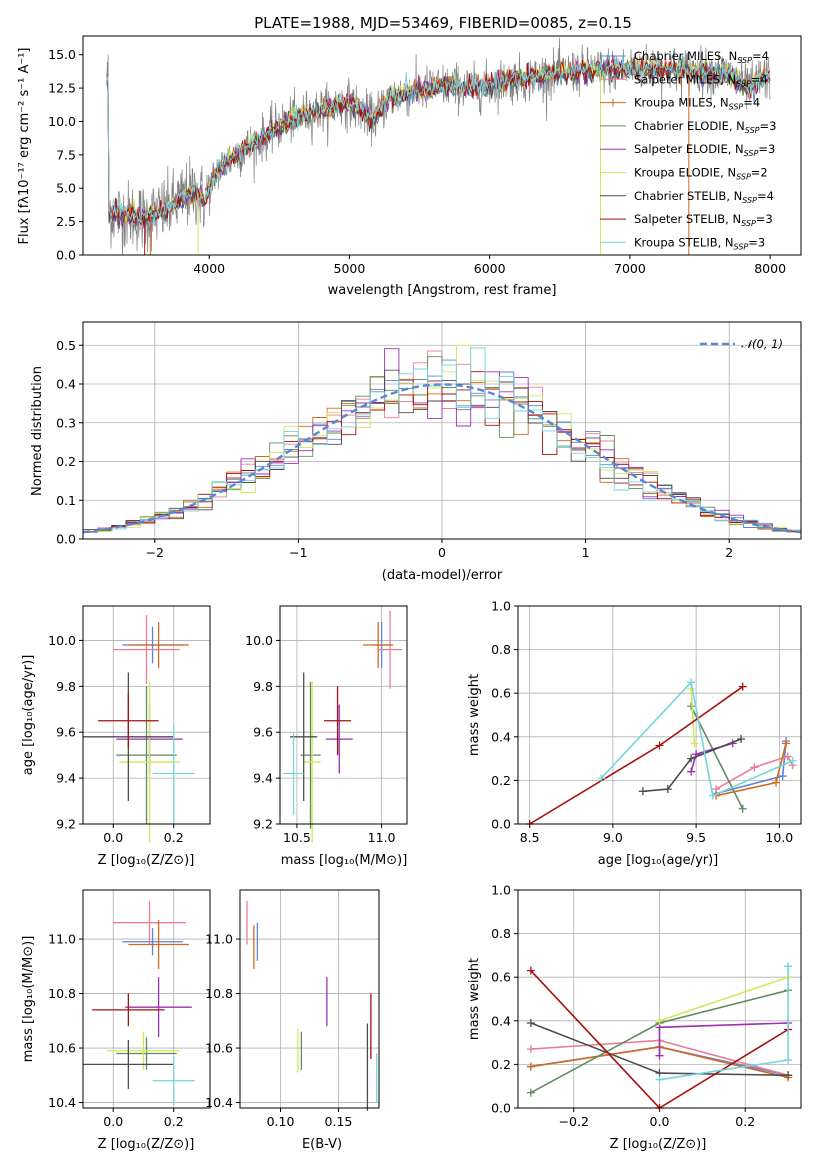 This screenshot has width=819, height=1174. Describe the element at coordinates (158, 645) in the screenshot. I see `errorbar-kroupa-miles` at that location.